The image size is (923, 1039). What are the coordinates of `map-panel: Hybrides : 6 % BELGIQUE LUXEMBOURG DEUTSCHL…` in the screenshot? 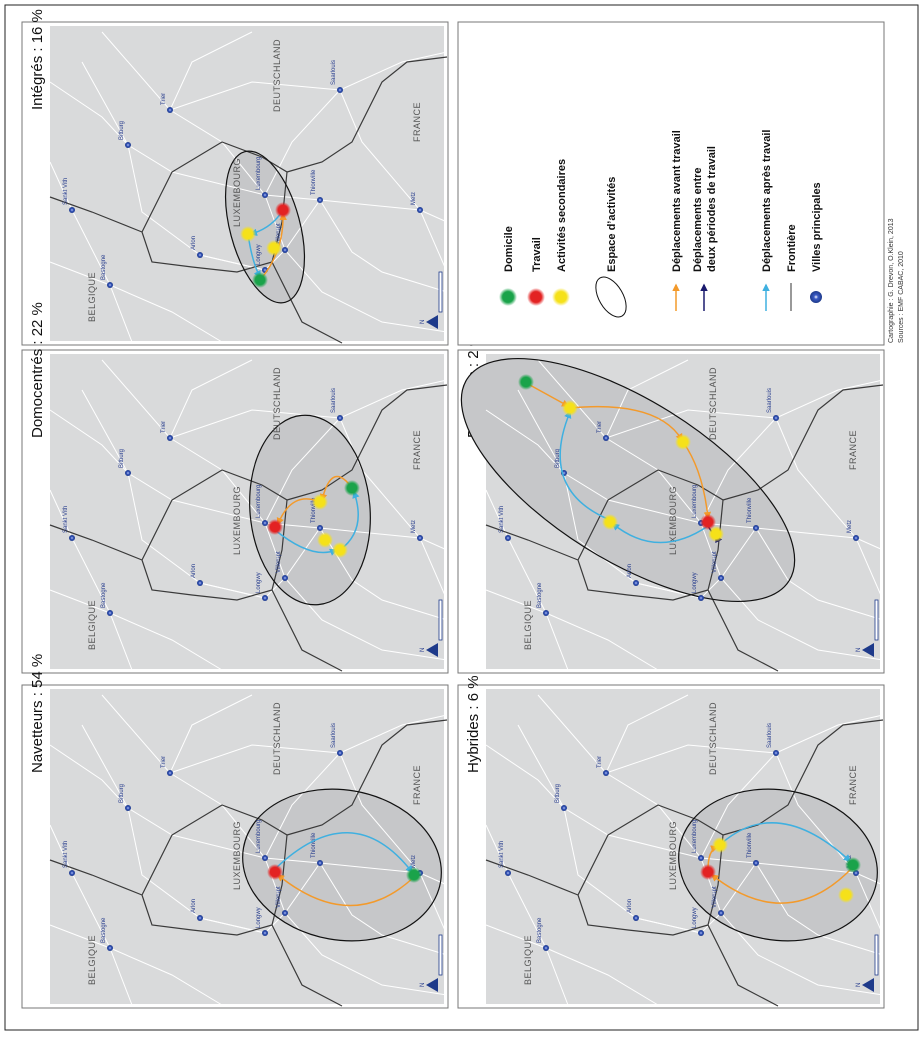 It's located at (671, 842).